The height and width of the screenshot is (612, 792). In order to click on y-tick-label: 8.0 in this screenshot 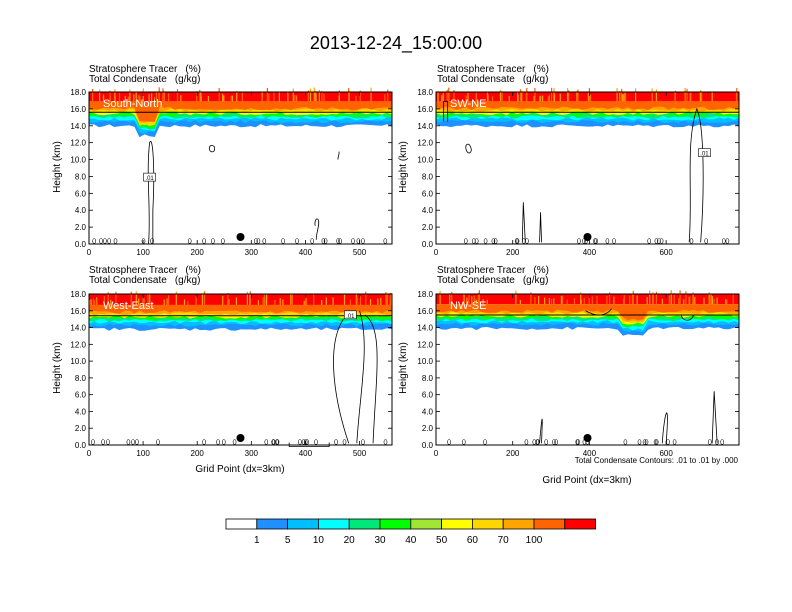, I will do `click(428, 378)`.